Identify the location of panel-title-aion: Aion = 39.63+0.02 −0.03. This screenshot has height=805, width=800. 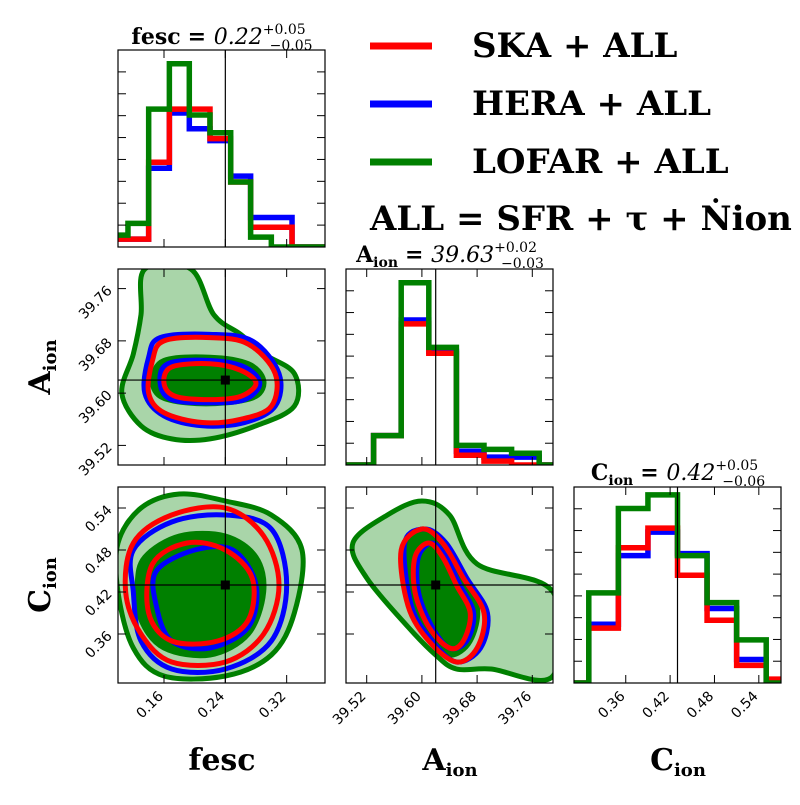
(449, 256).